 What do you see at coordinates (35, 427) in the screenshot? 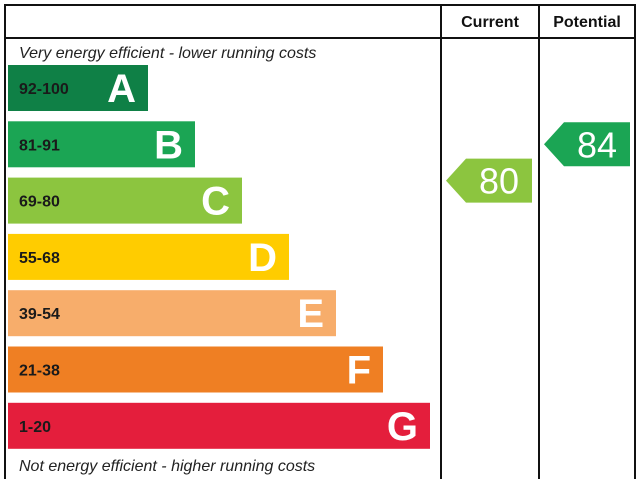
I see `band-g-range: 1-20` at bounding box center [35, 427].